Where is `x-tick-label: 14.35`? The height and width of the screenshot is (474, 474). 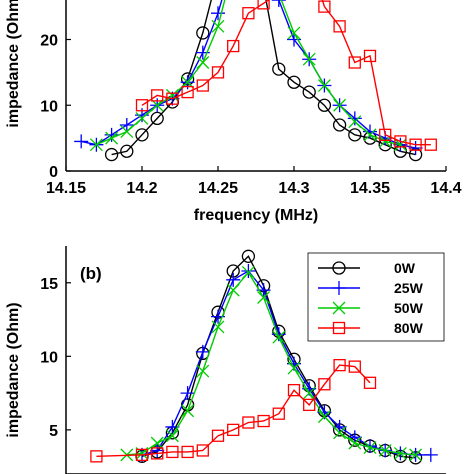
x-tick-label: 14.35 is located at coordinates (370, 188).